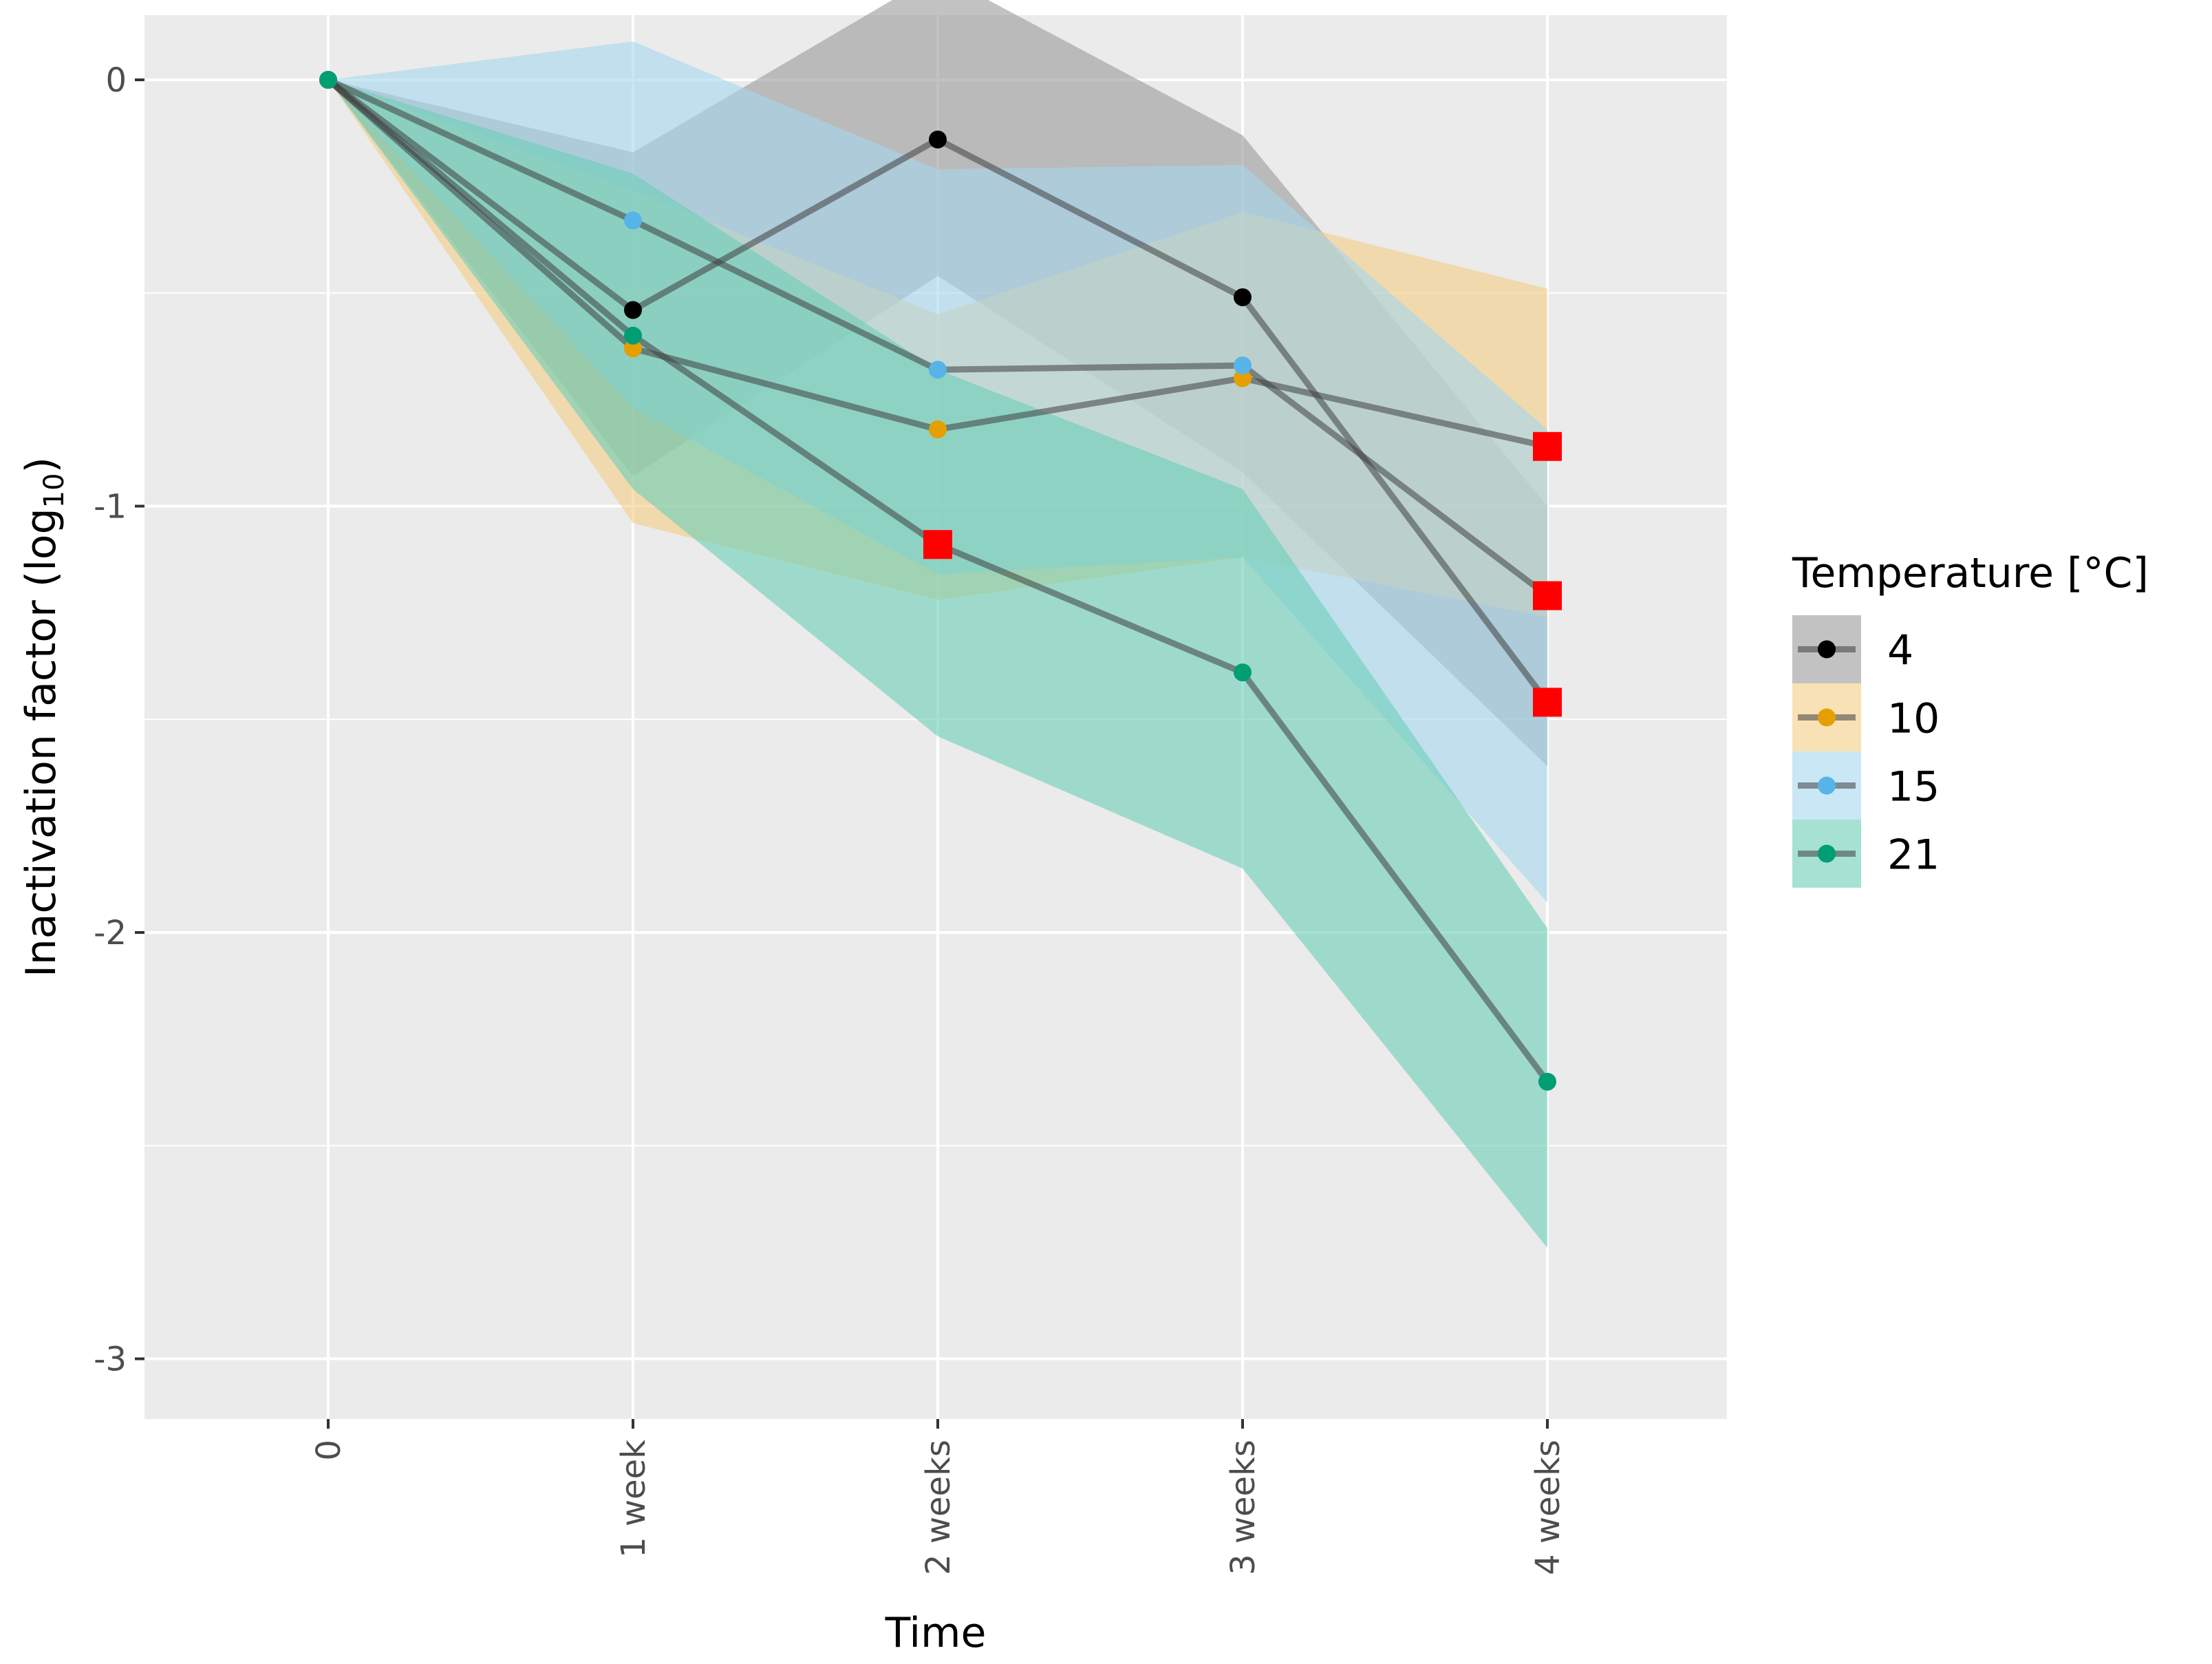 The width and height of the screenshot is (2212, 1664). Describe the element at coordinates (41, 465) in the screenshot. I see `y-axis-title-close: )` at that location.